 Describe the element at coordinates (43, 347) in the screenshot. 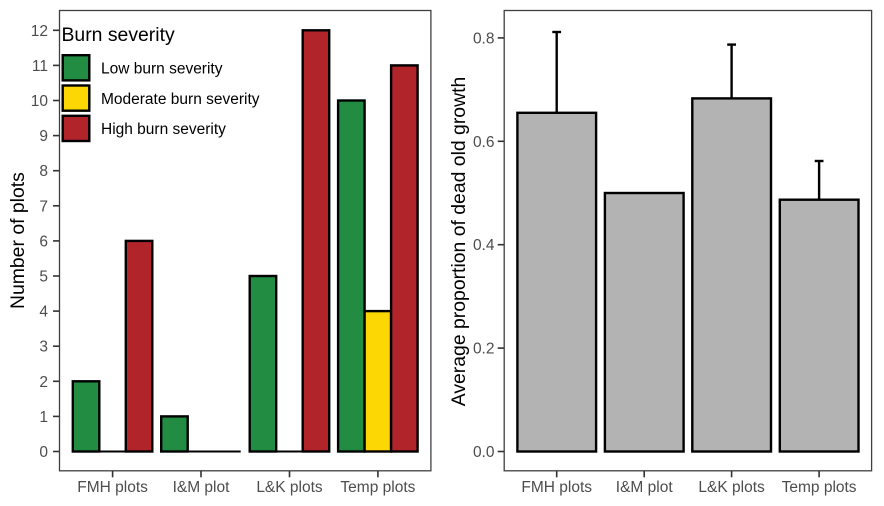

I see `svg-text: 3` at that location.